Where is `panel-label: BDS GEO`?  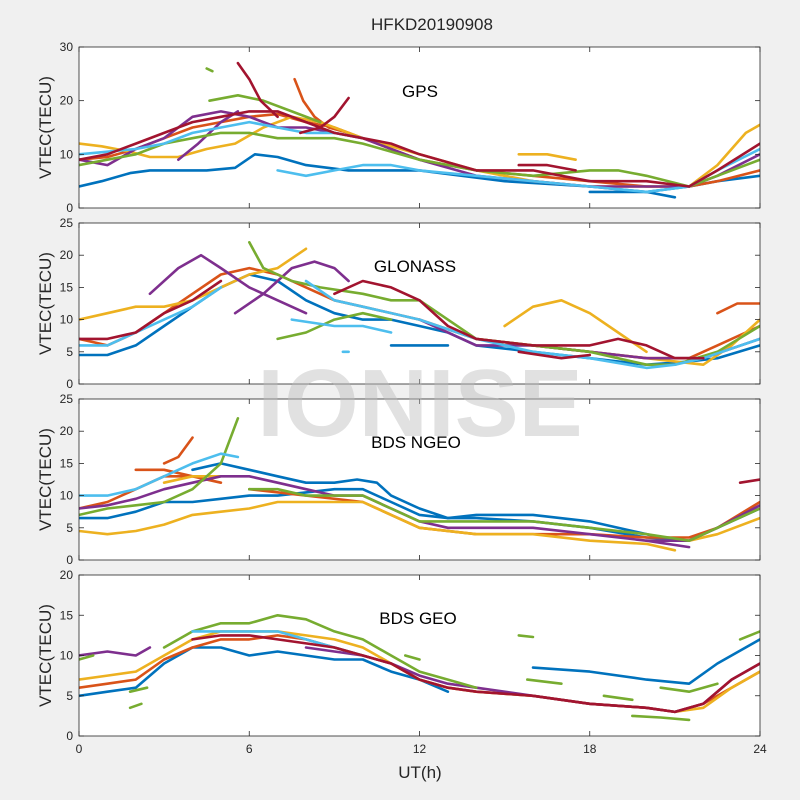
panel-label: BDS GEO is located at coordinates (417, 618).